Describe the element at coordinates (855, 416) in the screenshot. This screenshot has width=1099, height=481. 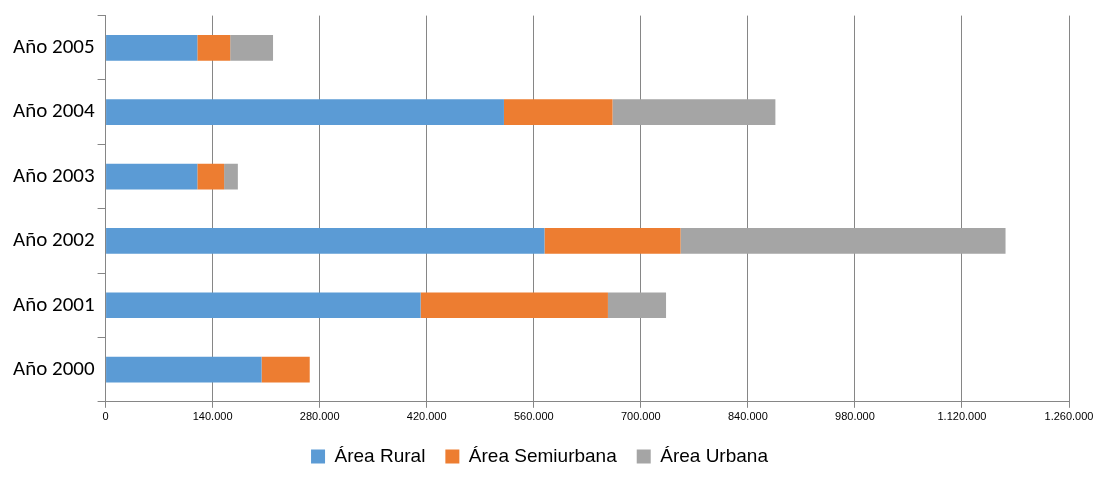
I see `x-tick-label: 980.000` at that location.